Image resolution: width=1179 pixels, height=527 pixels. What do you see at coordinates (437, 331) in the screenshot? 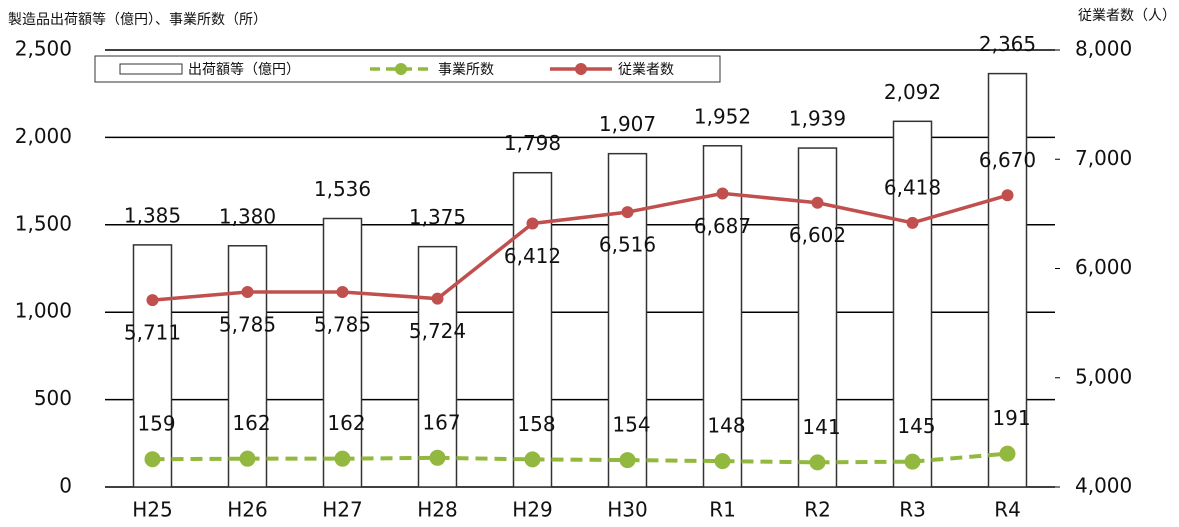
I see `line-value-label: 5,724` at bounding box center [437, 331].